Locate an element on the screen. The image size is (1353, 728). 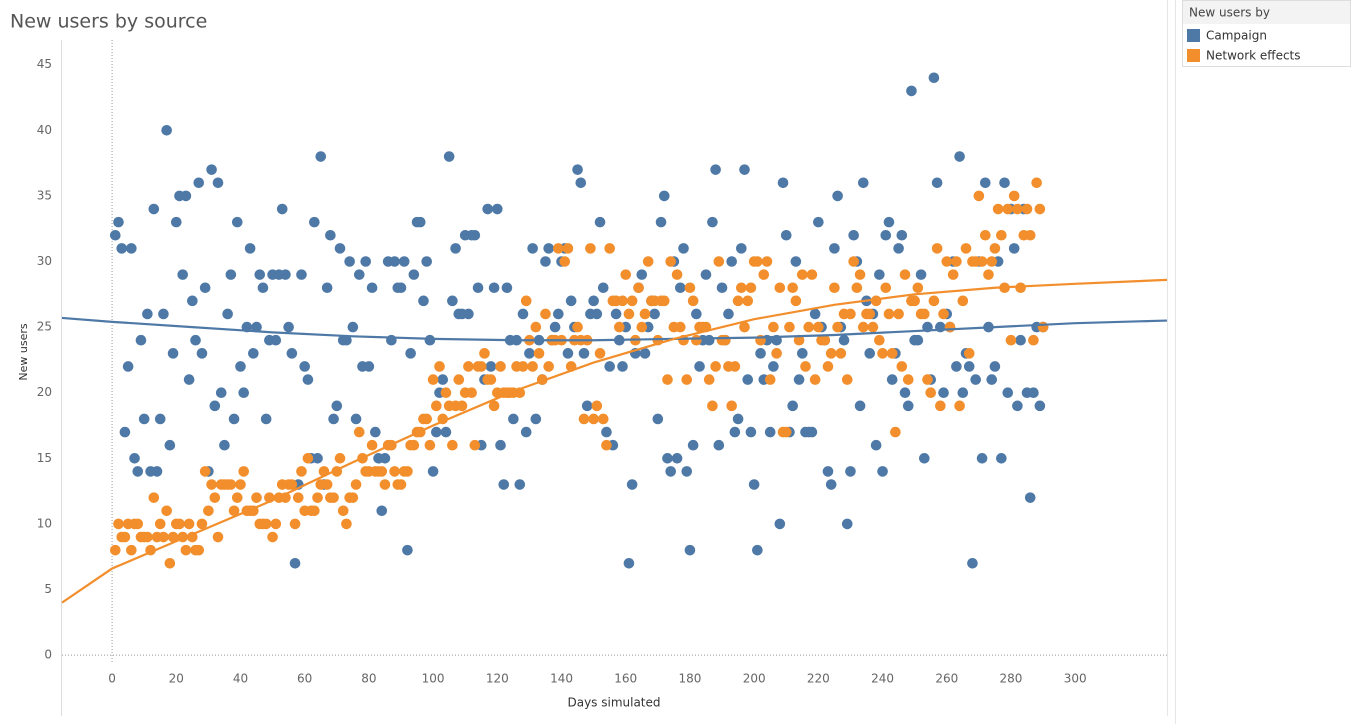
y-tick-label: 40 is located at coordinates (44, 130).